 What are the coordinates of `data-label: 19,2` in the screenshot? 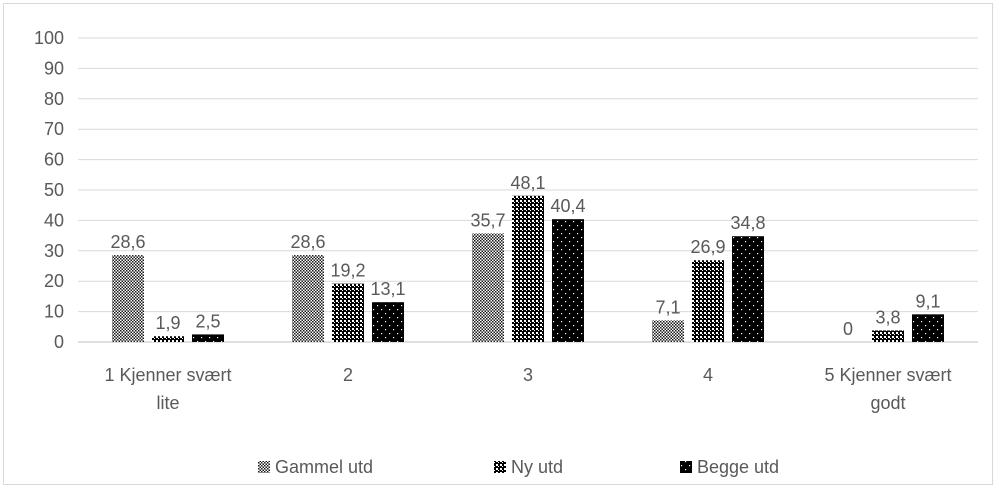 It's located at (347, 271).